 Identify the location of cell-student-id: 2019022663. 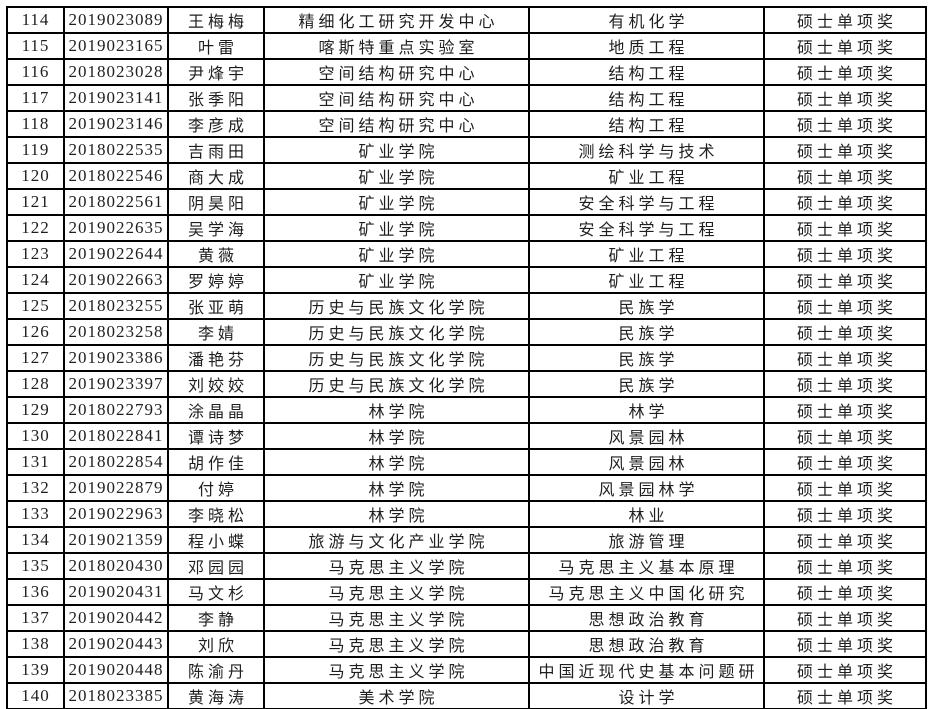
(116, 280).